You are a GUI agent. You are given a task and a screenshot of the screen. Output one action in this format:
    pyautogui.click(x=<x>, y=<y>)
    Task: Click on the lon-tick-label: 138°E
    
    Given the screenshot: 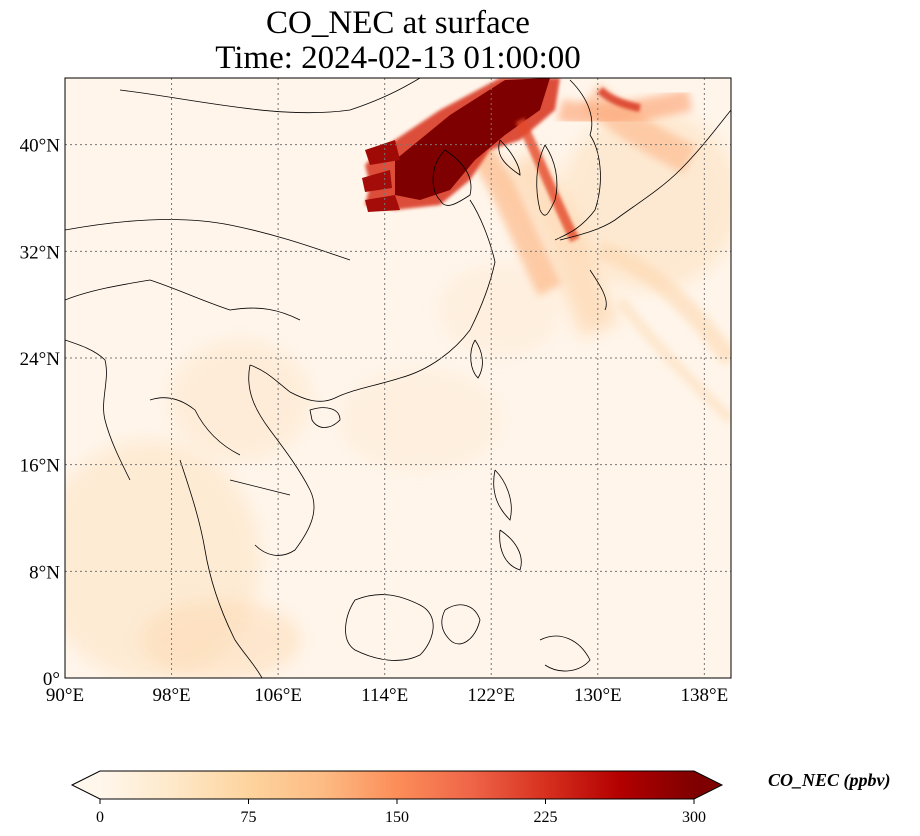 What is the action you would take?
    pyautogui.click(x=705, y=695)
    